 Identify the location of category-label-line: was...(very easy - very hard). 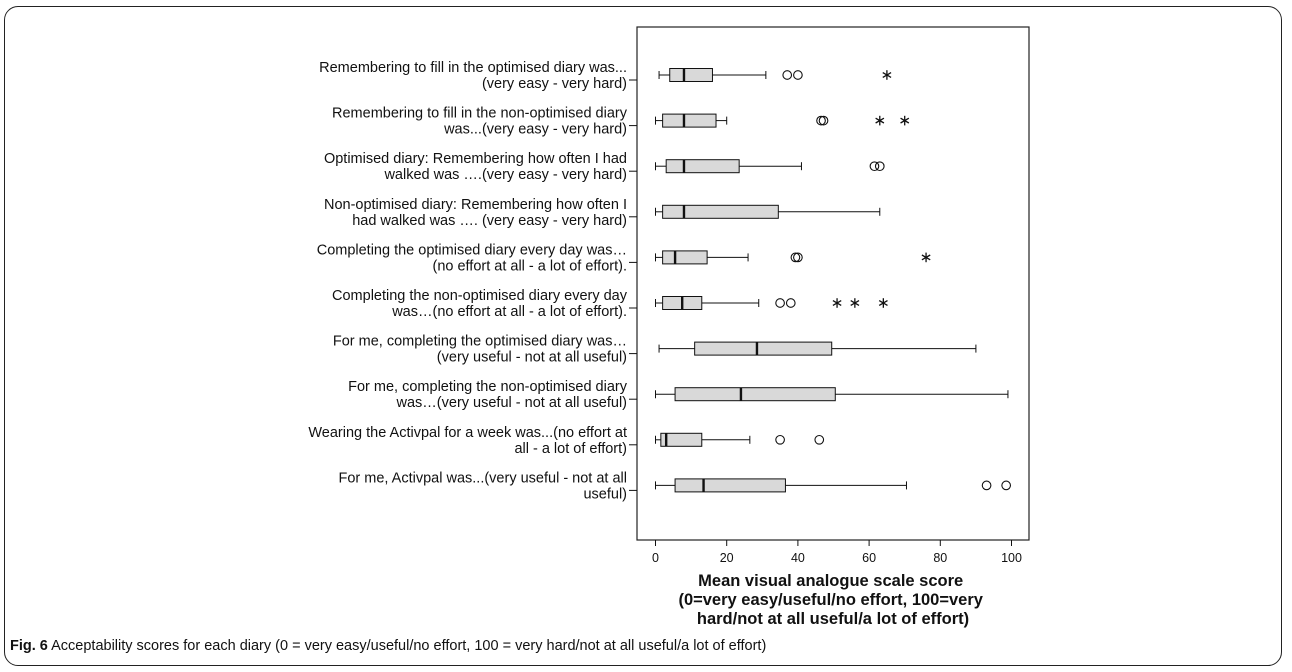
(535, 130).